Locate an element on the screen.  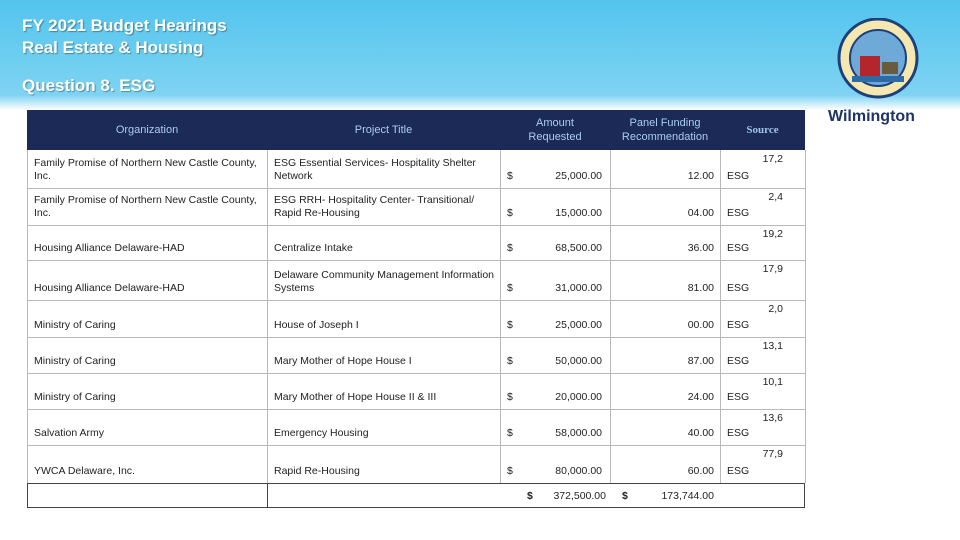
project-title: House of Joseph I is located at coordinates (316, 325).